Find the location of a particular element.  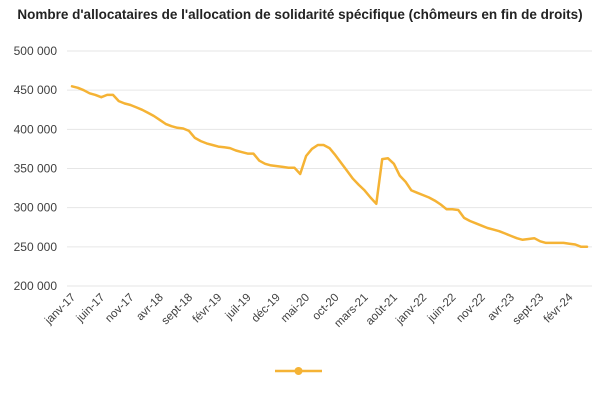

x-tick-label: juil-19 is located at coordinates (238, 307).